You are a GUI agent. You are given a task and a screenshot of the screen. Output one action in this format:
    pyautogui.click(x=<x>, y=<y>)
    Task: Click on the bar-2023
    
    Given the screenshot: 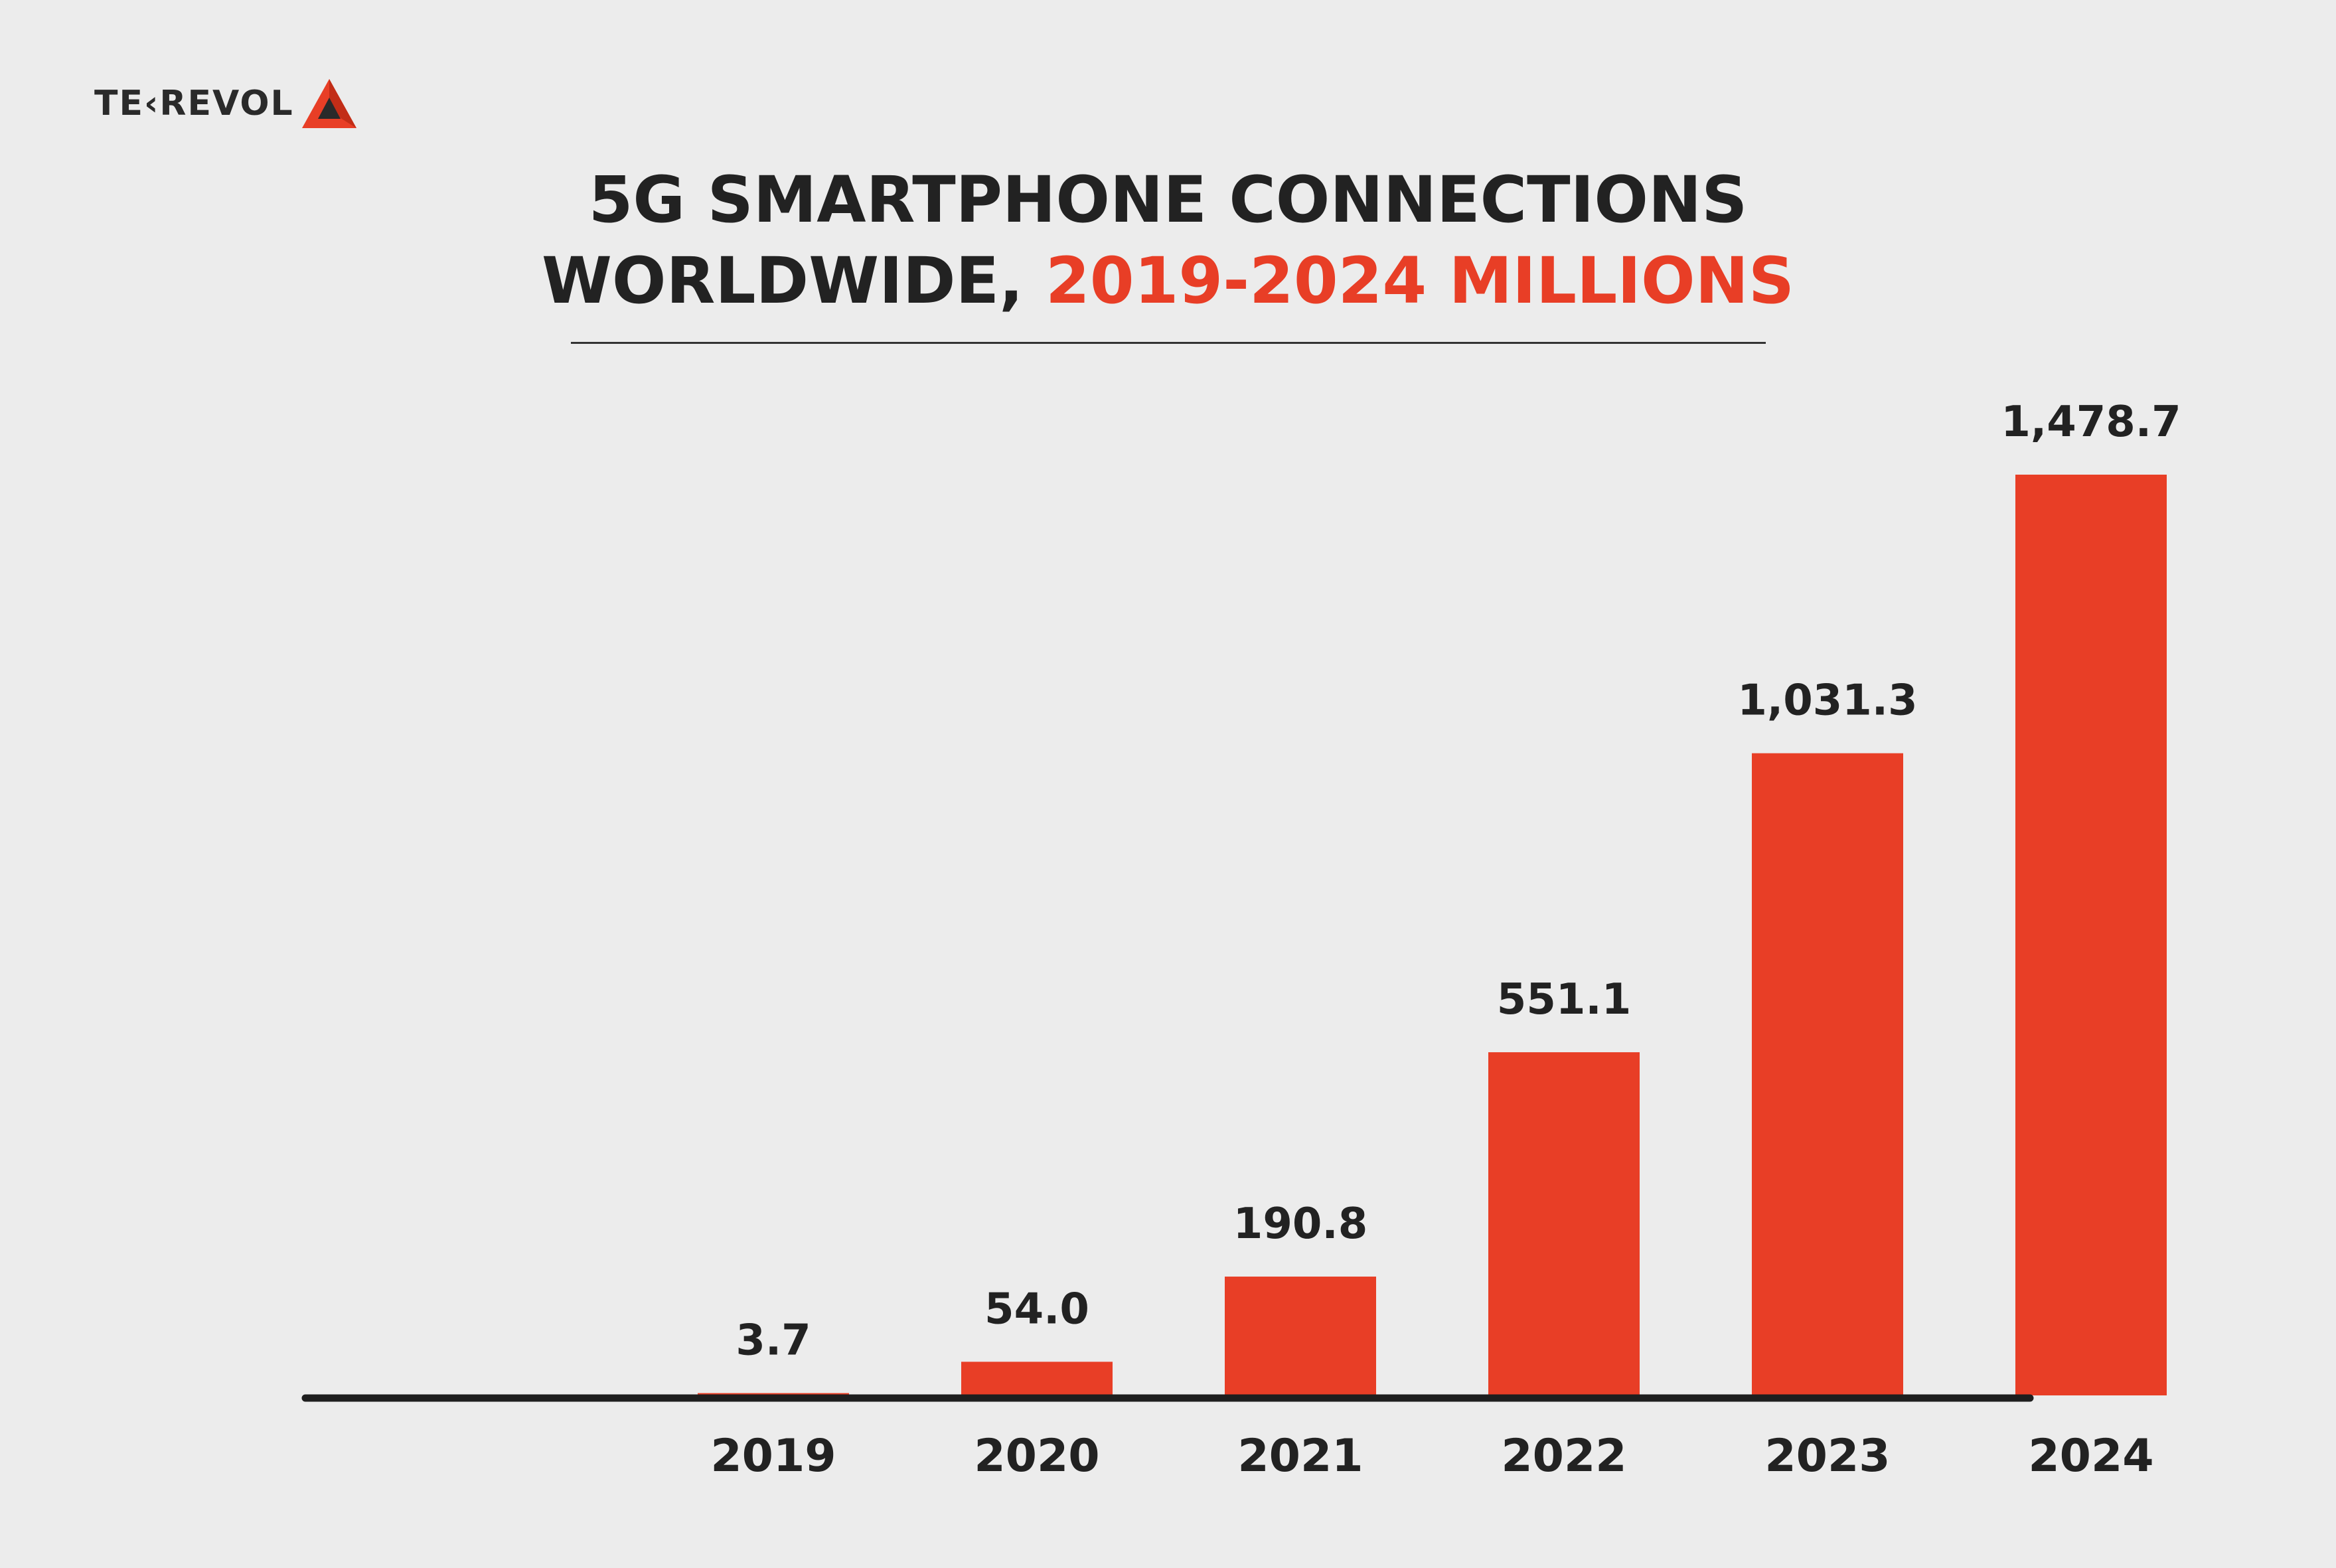 What is the action you would take?
    pyautogui.click(x=1827, y=1074)
    